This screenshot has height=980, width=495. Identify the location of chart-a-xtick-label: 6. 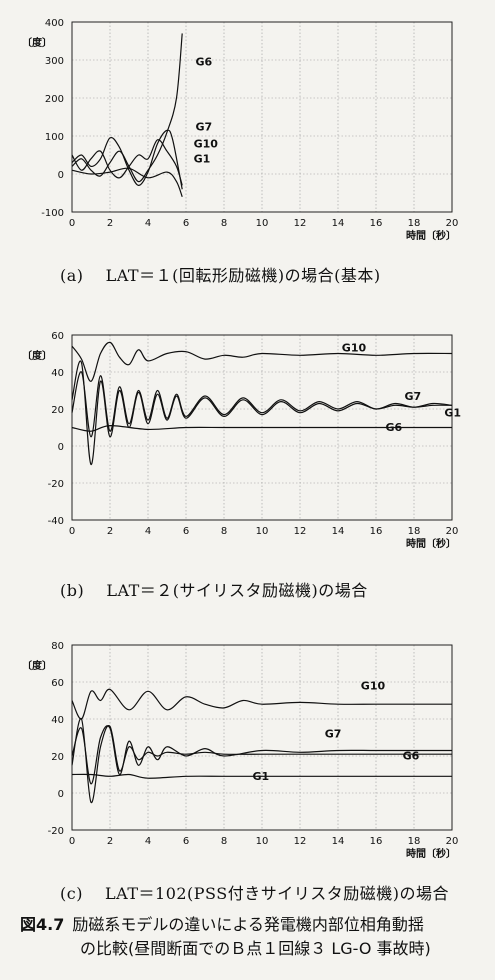
(186, 223).